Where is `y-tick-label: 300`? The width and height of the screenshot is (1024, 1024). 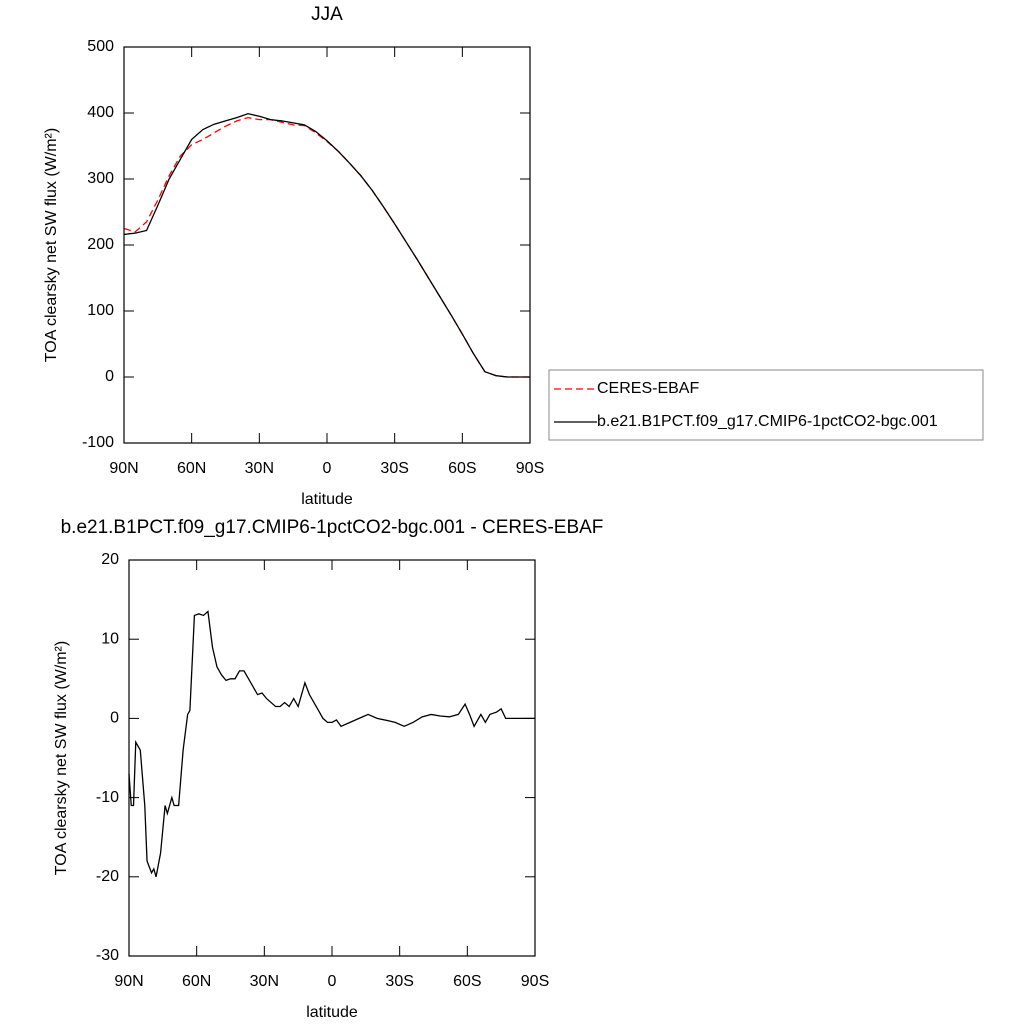 y-tick-label: 300 is located at coordinates (100, 178).